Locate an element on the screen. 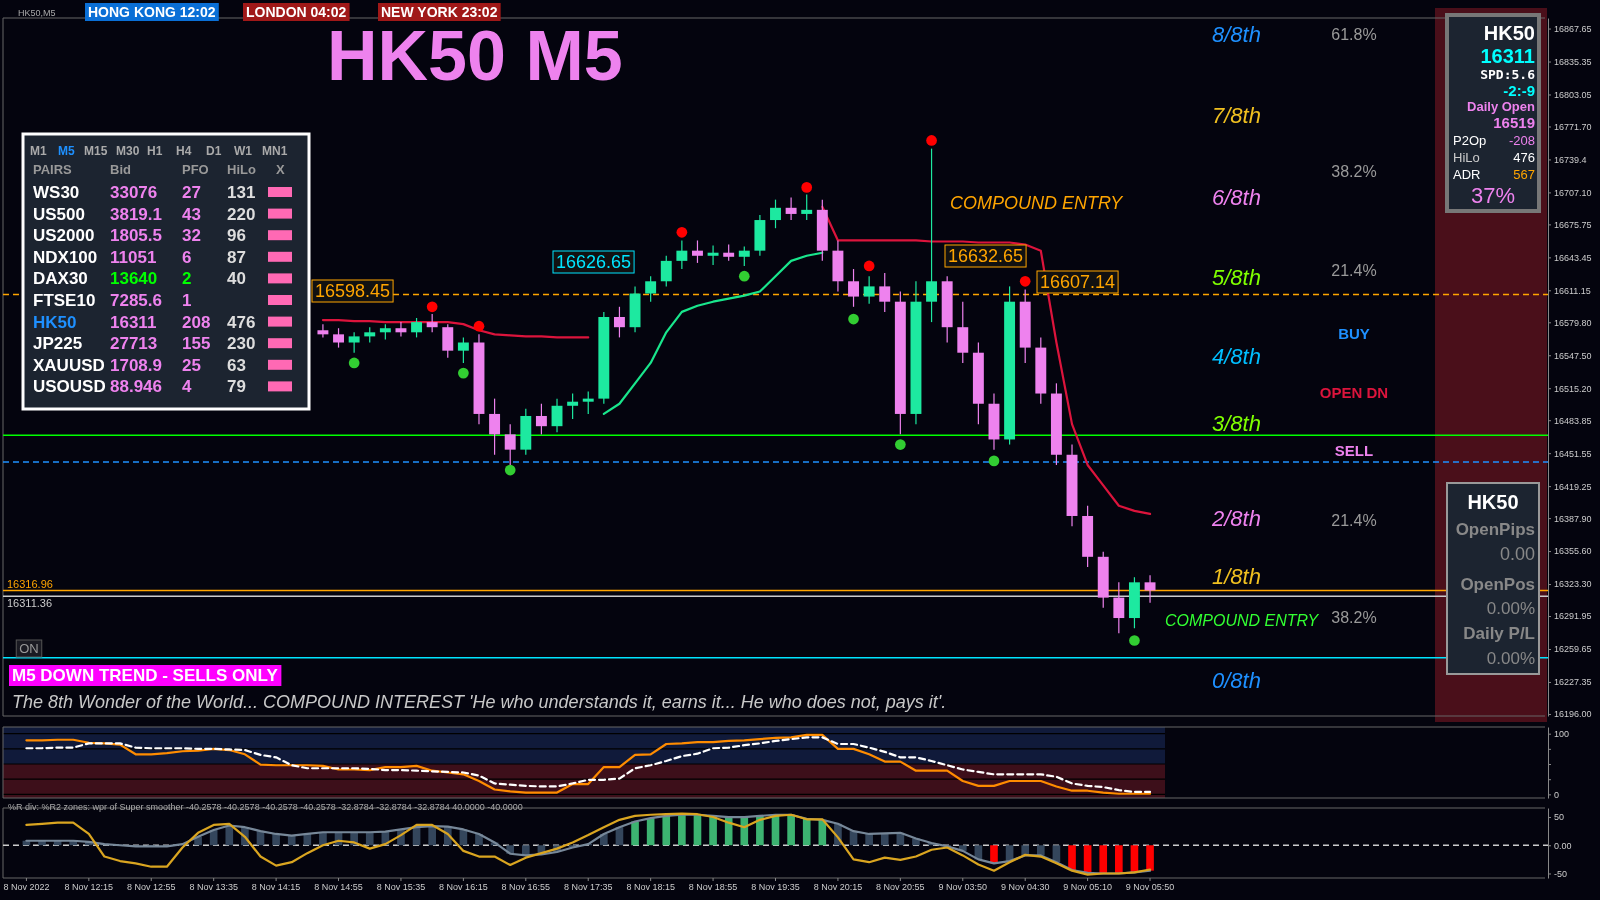 The width and height of the screenshot is (1600, 900). annotation: 7285.6 is located at coordinates (136, 300).